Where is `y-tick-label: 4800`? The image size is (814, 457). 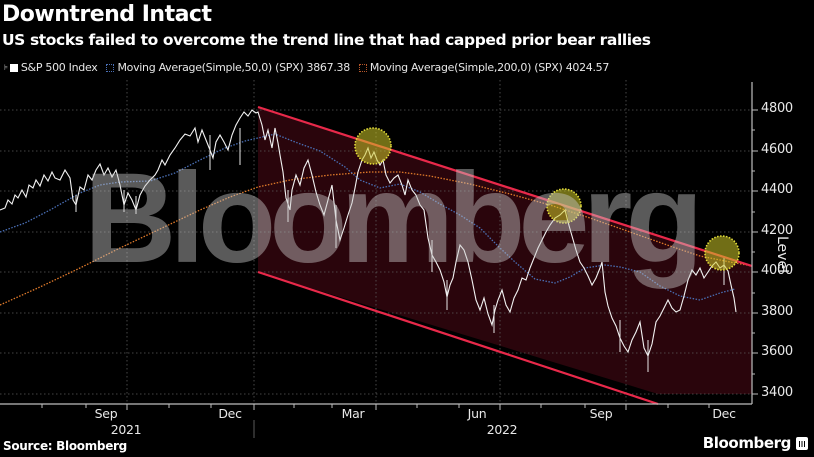 y-tick-label: 4800 is located at coordinates (777, 108).